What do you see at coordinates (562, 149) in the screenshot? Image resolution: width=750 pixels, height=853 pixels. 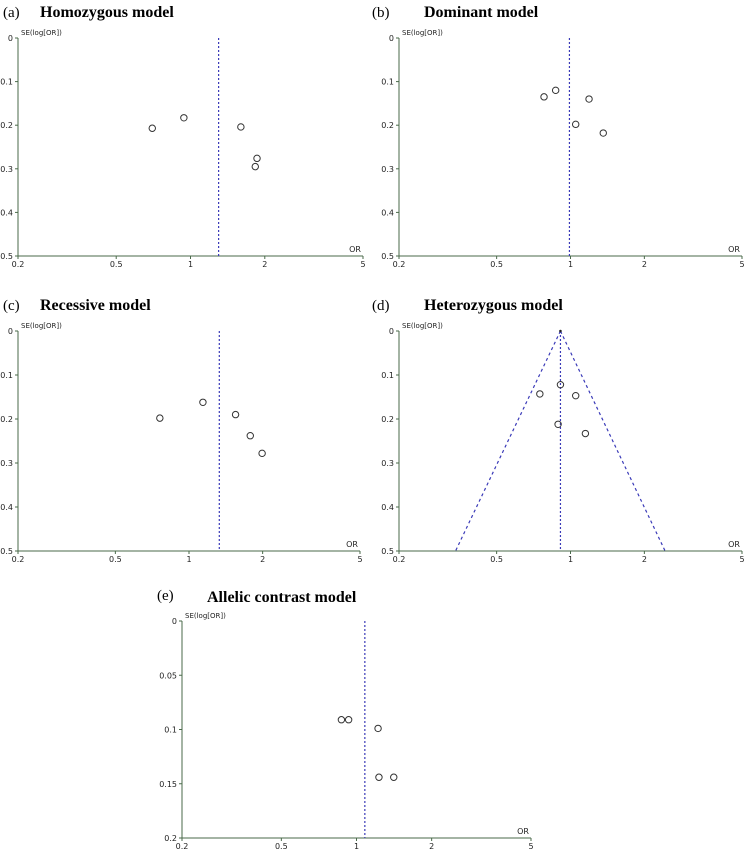 I see `funnel-plot-b: 00.10.20.30.40.50.2 0.5 1 2 5SE(log[OR])OR` at bounding box center [562, 149].